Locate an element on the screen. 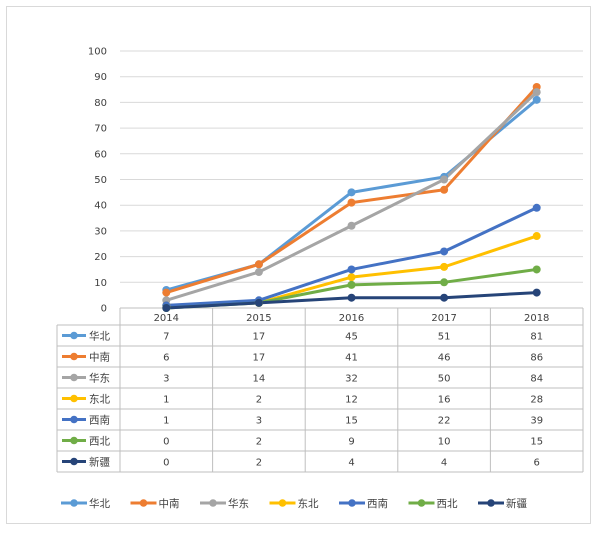 The width and height of the screenshot is (597, 534). y-tick-label: 70 is located at coordinates (100, 129).